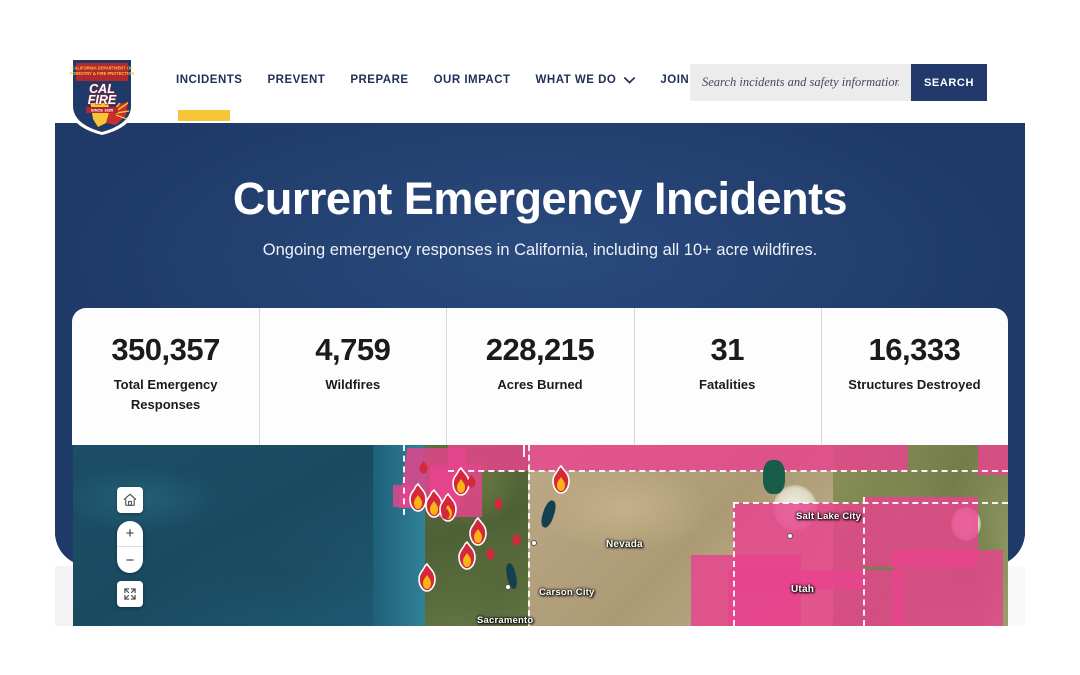 Image resolution: width=1080 pixels, height=675 pixels. I want to click on search-button: SEARCH, so click(949, 82).